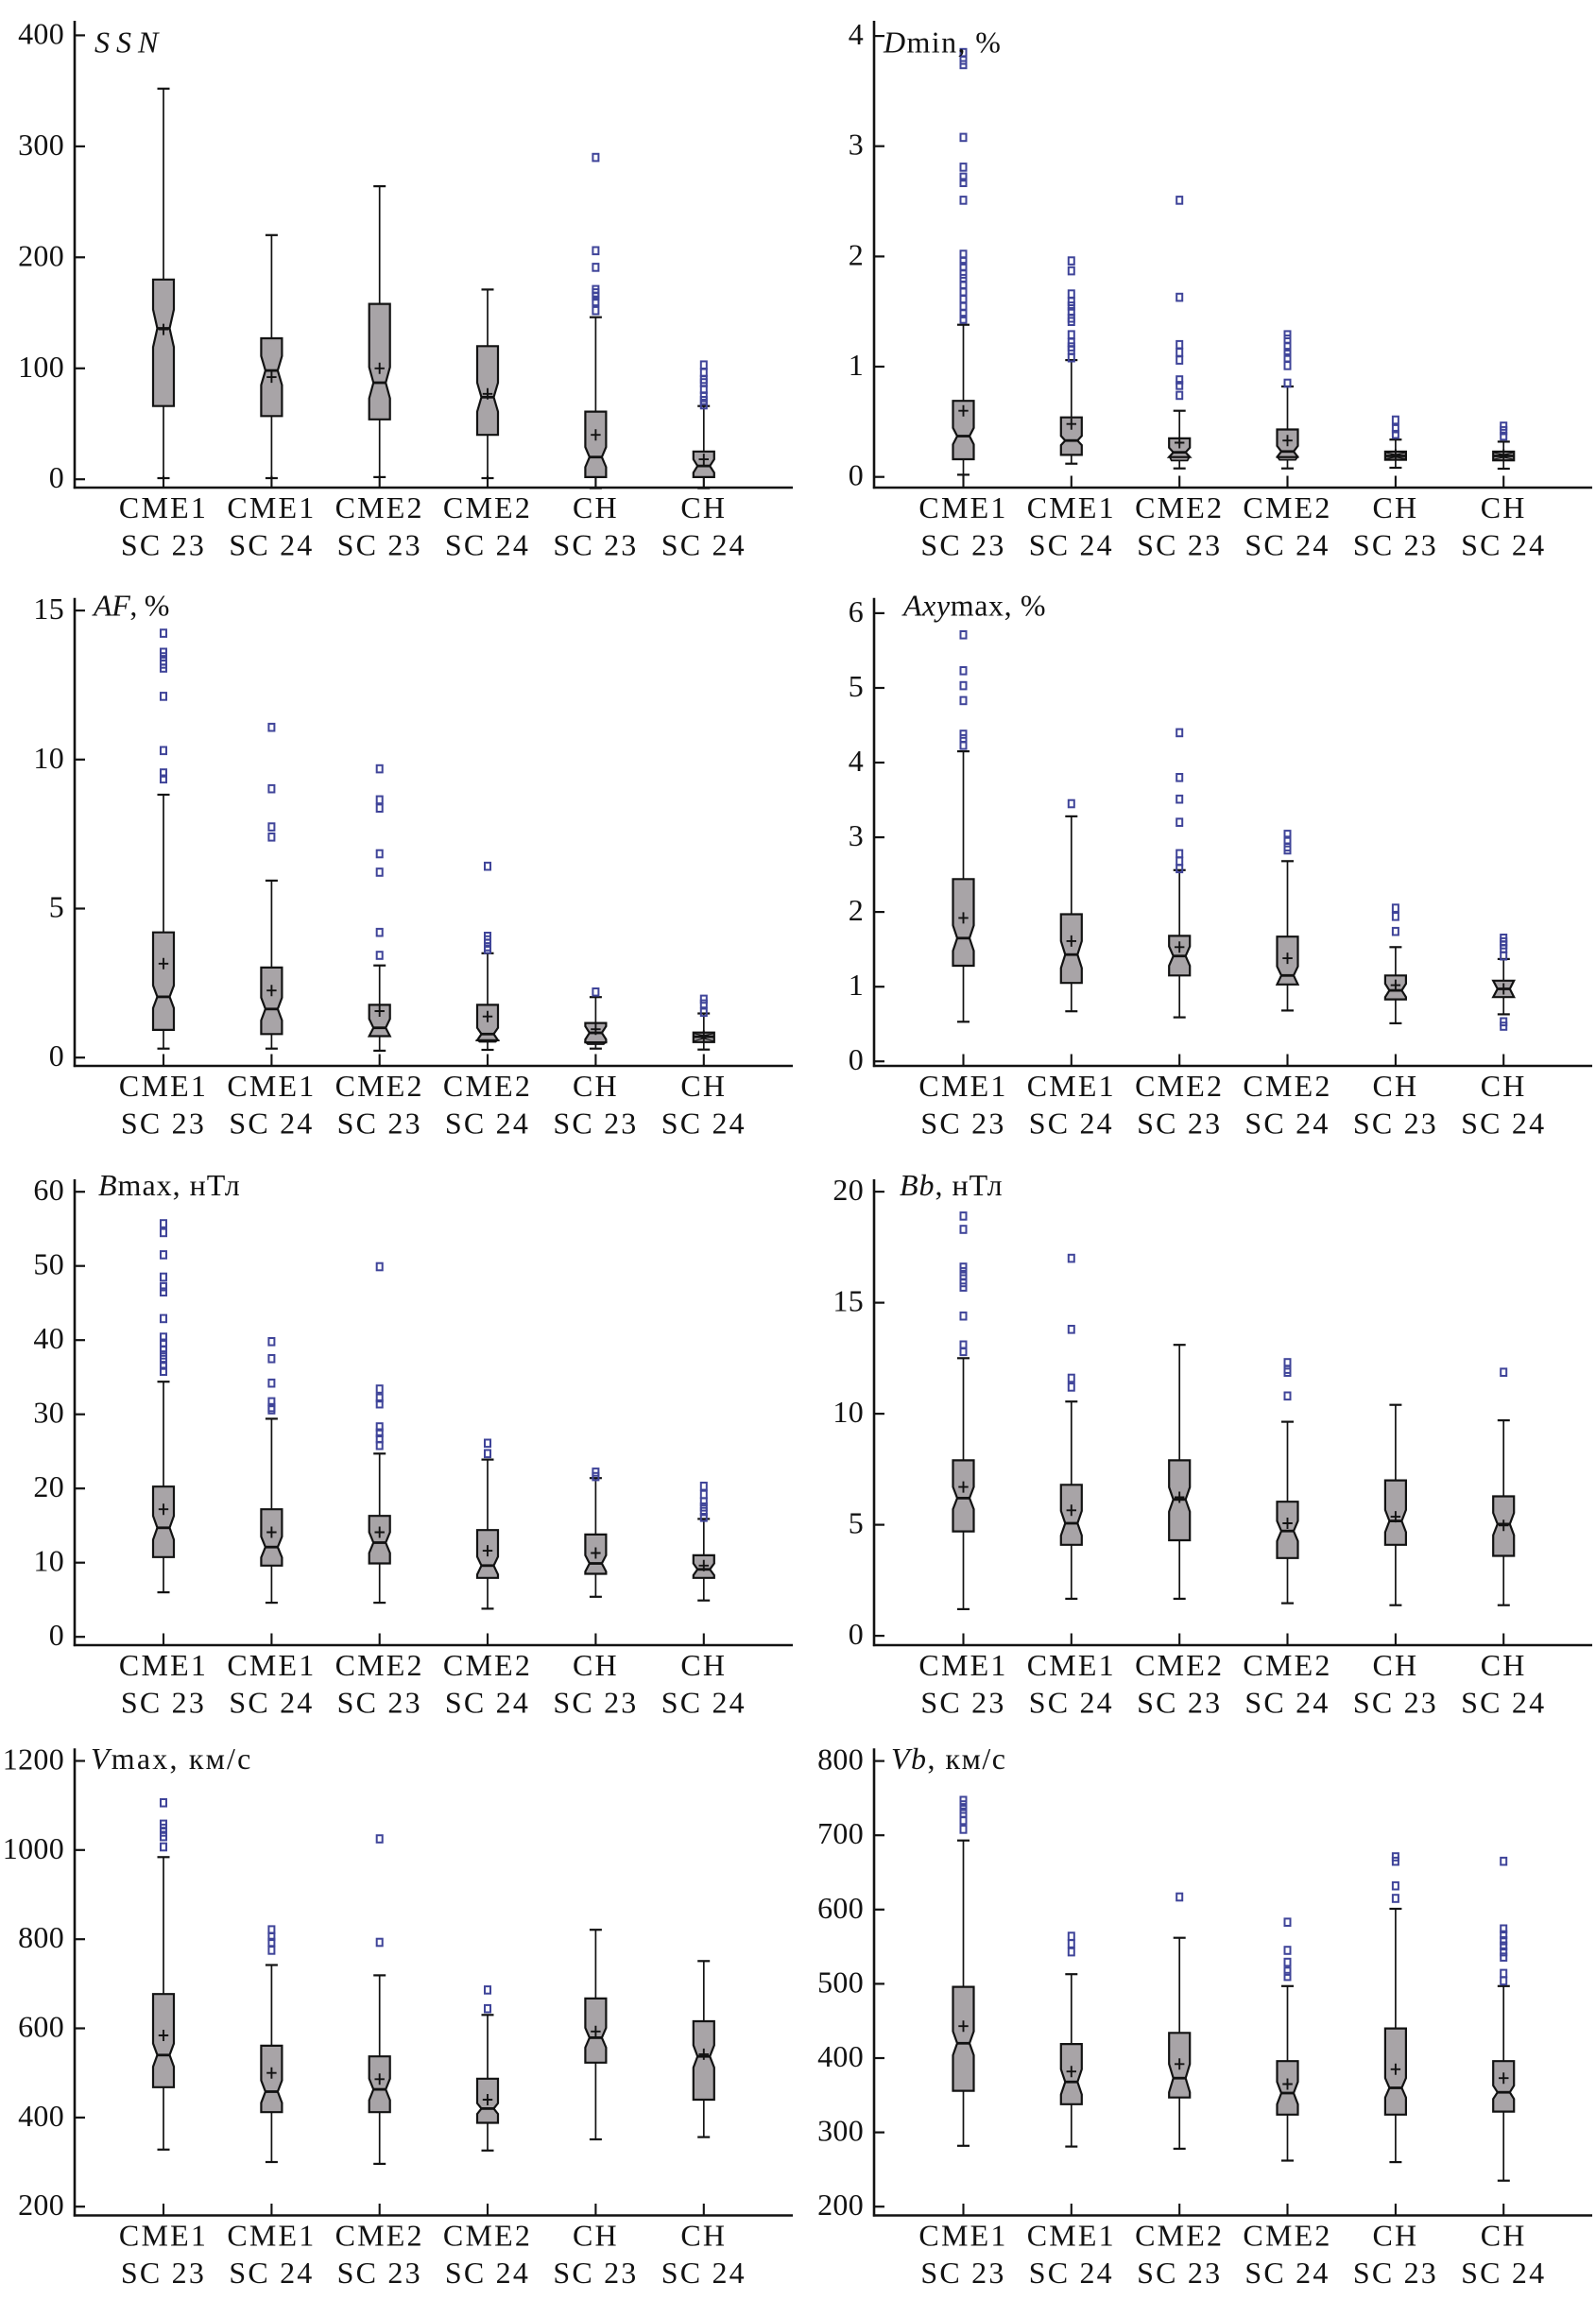  I want to click on svg-text: 6, so click(857, 611).